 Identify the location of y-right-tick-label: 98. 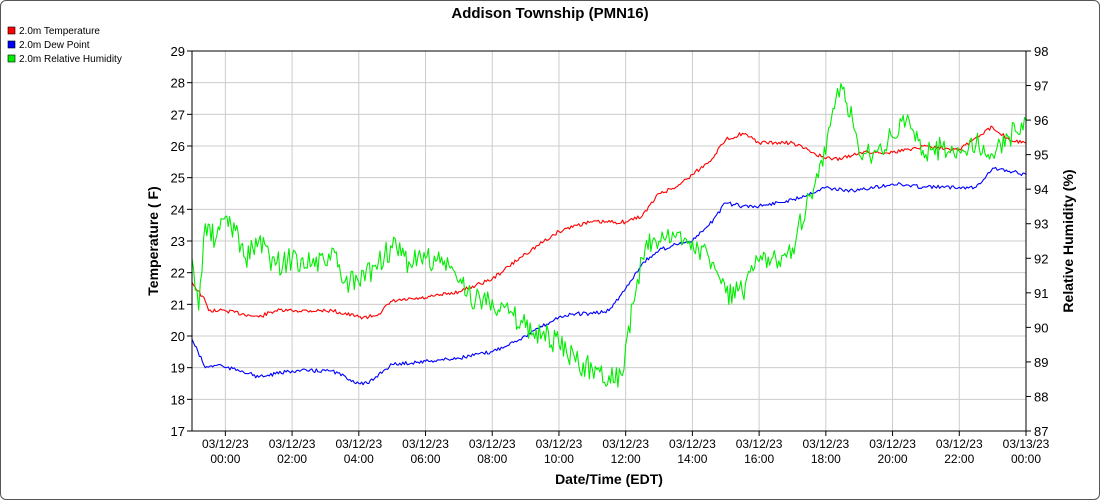
(1041, 51).